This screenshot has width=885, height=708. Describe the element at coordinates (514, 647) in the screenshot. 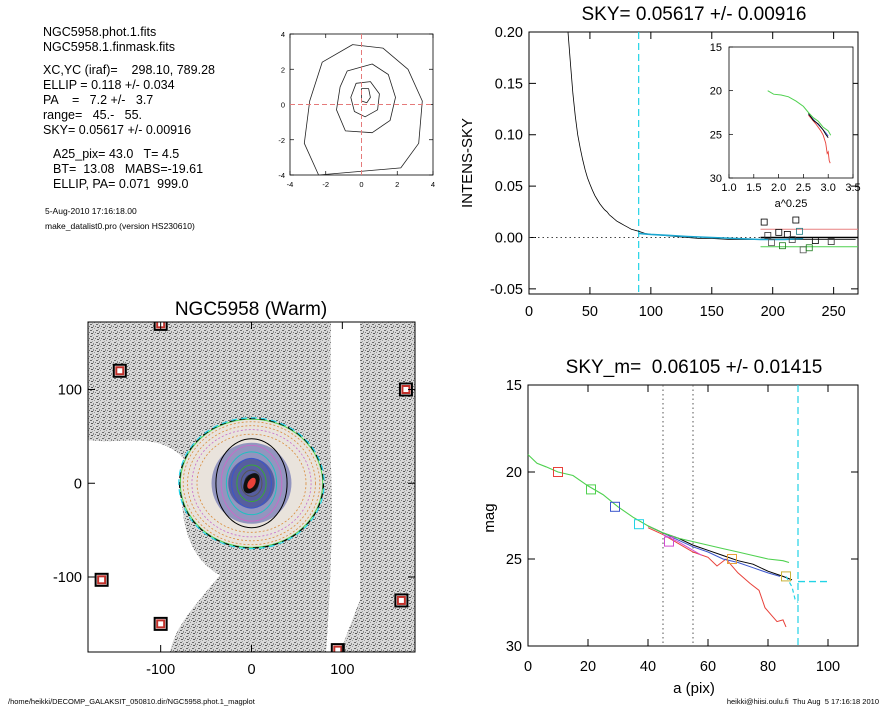

I see `mag-ytick-label: 30` at that location.